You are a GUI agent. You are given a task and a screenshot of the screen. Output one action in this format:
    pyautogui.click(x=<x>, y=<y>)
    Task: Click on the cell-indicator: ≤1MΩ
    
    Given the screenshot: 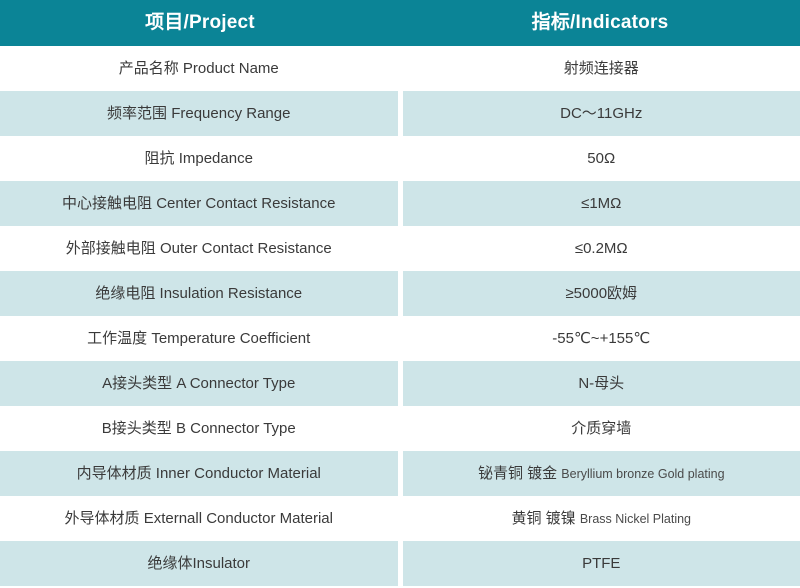 What is the action you would take?
    pyautogui.click(x=600, y=203)
    